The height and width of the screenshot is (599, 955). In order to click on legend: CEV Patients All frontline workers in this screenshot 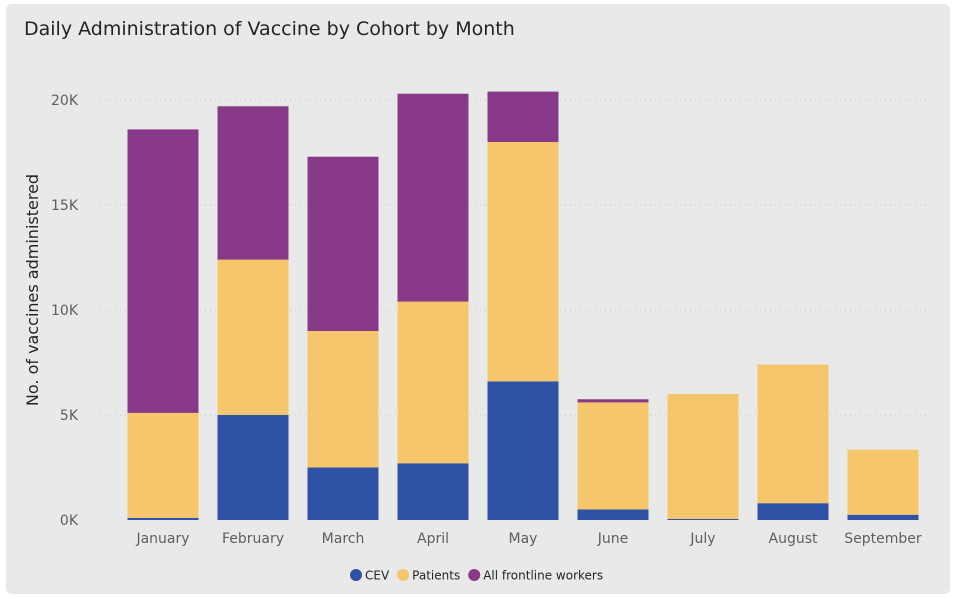, I will do `click(476, 576)`.